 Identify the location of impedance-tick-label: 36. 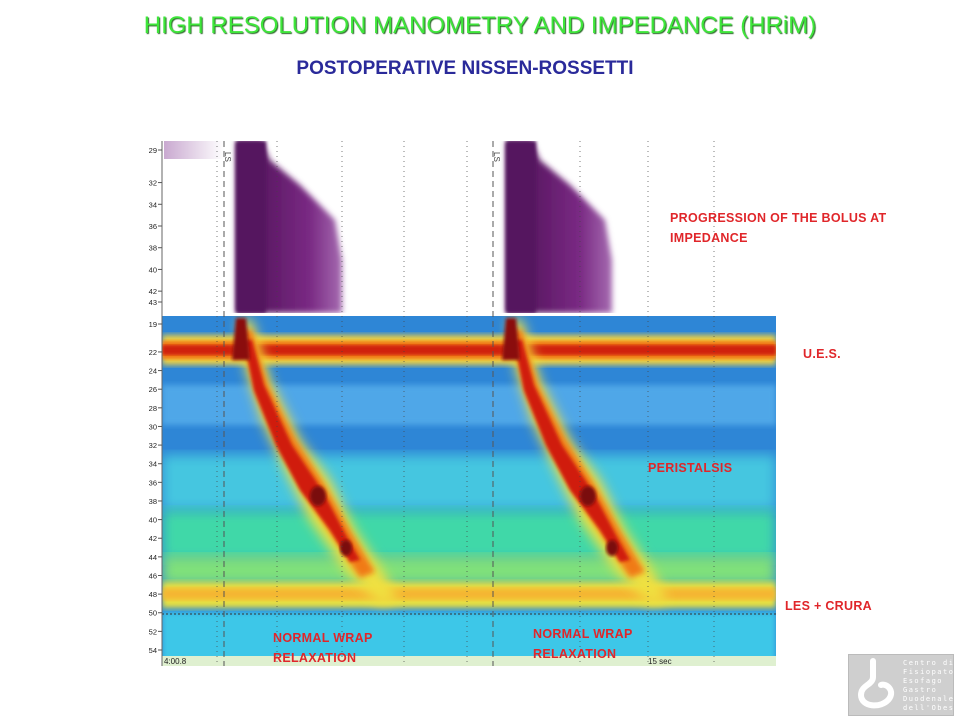
(153, 226).